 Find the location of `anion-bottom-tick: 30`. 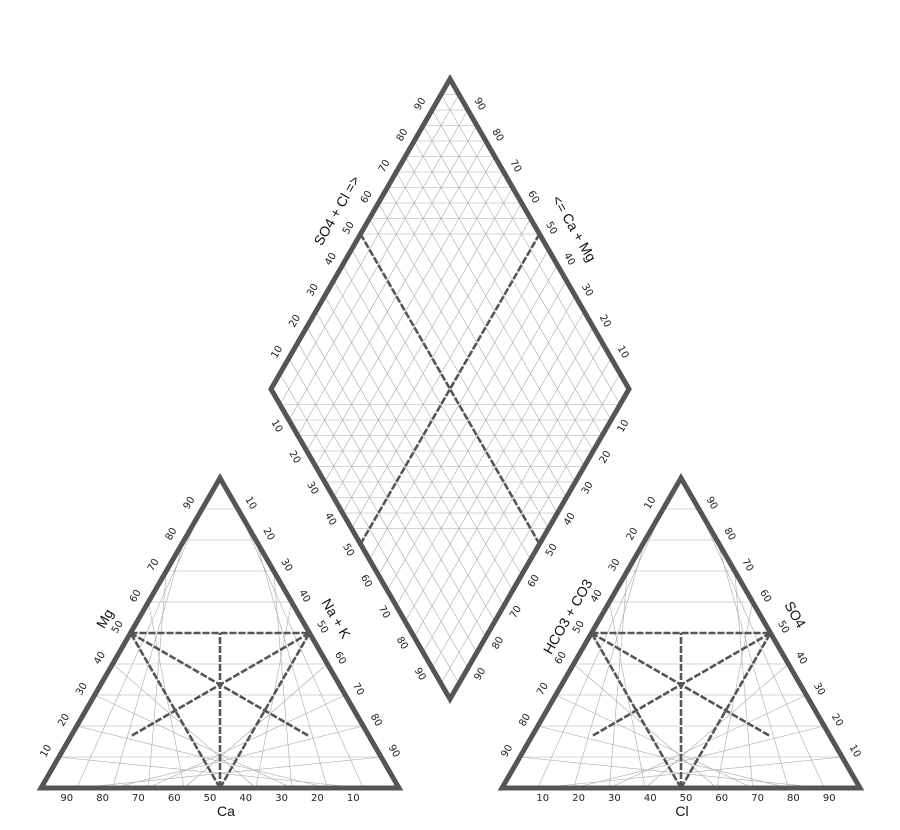

anion-bottom-tick: 30 is located at coordinates (614, 798).